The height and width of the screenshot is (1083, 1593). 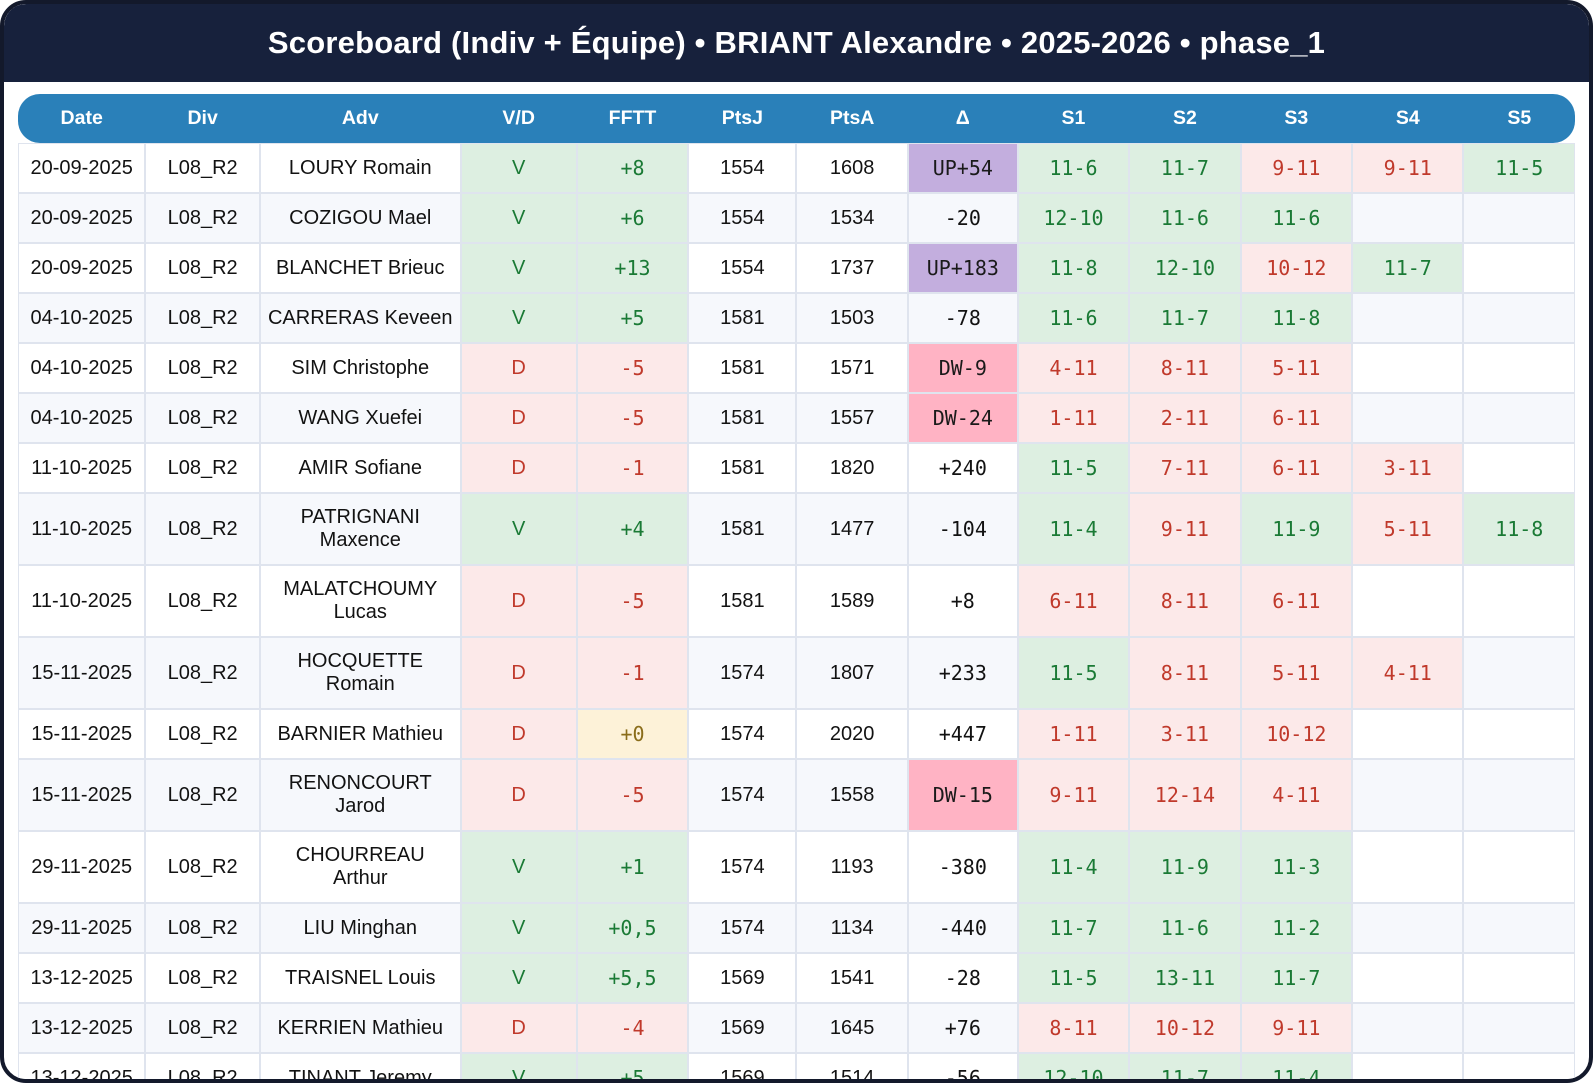 I want to click on column-header-v-d: V/D, so click(x=518, y=118).